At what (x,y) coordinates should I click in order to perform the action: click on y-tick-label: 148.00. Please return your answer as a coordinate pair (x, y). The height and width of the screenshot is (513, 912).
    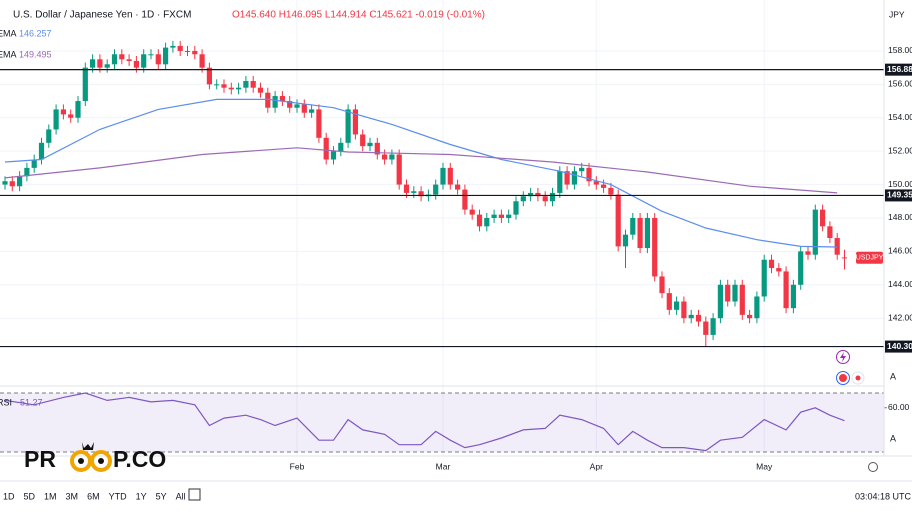
    Looking at the image, I should click on (900, 217).